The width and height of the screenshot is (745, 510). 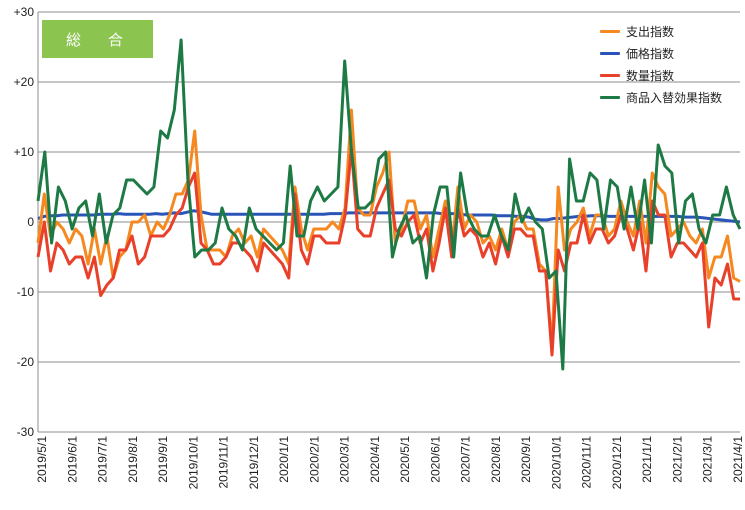 What do you see at coordinates (224, 462) in the screenshot?
I see `x-tick-label: 2019/11/1` at bounding box center [224, 462].